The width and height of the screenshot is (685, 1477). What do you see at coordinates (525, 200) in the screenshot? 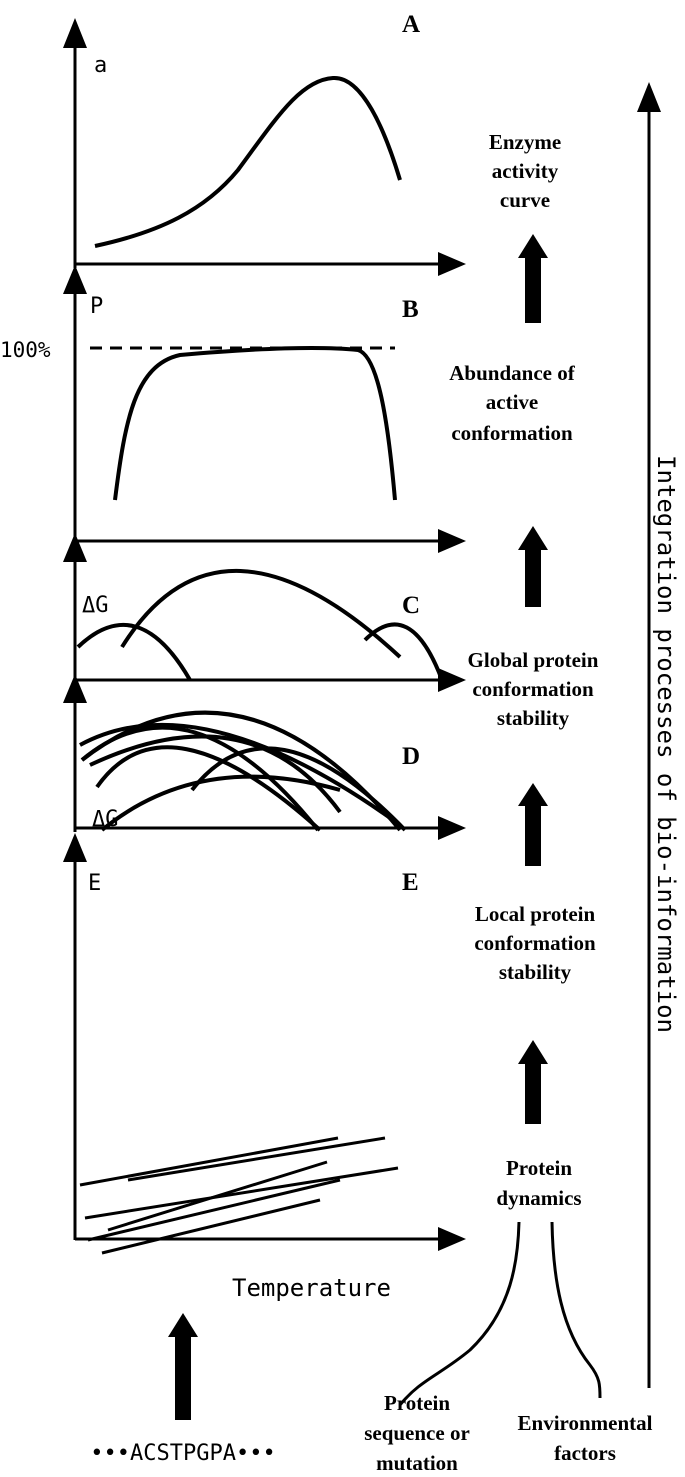
I see `caption-a-line-3: curve` at bounding box center [525, 200].